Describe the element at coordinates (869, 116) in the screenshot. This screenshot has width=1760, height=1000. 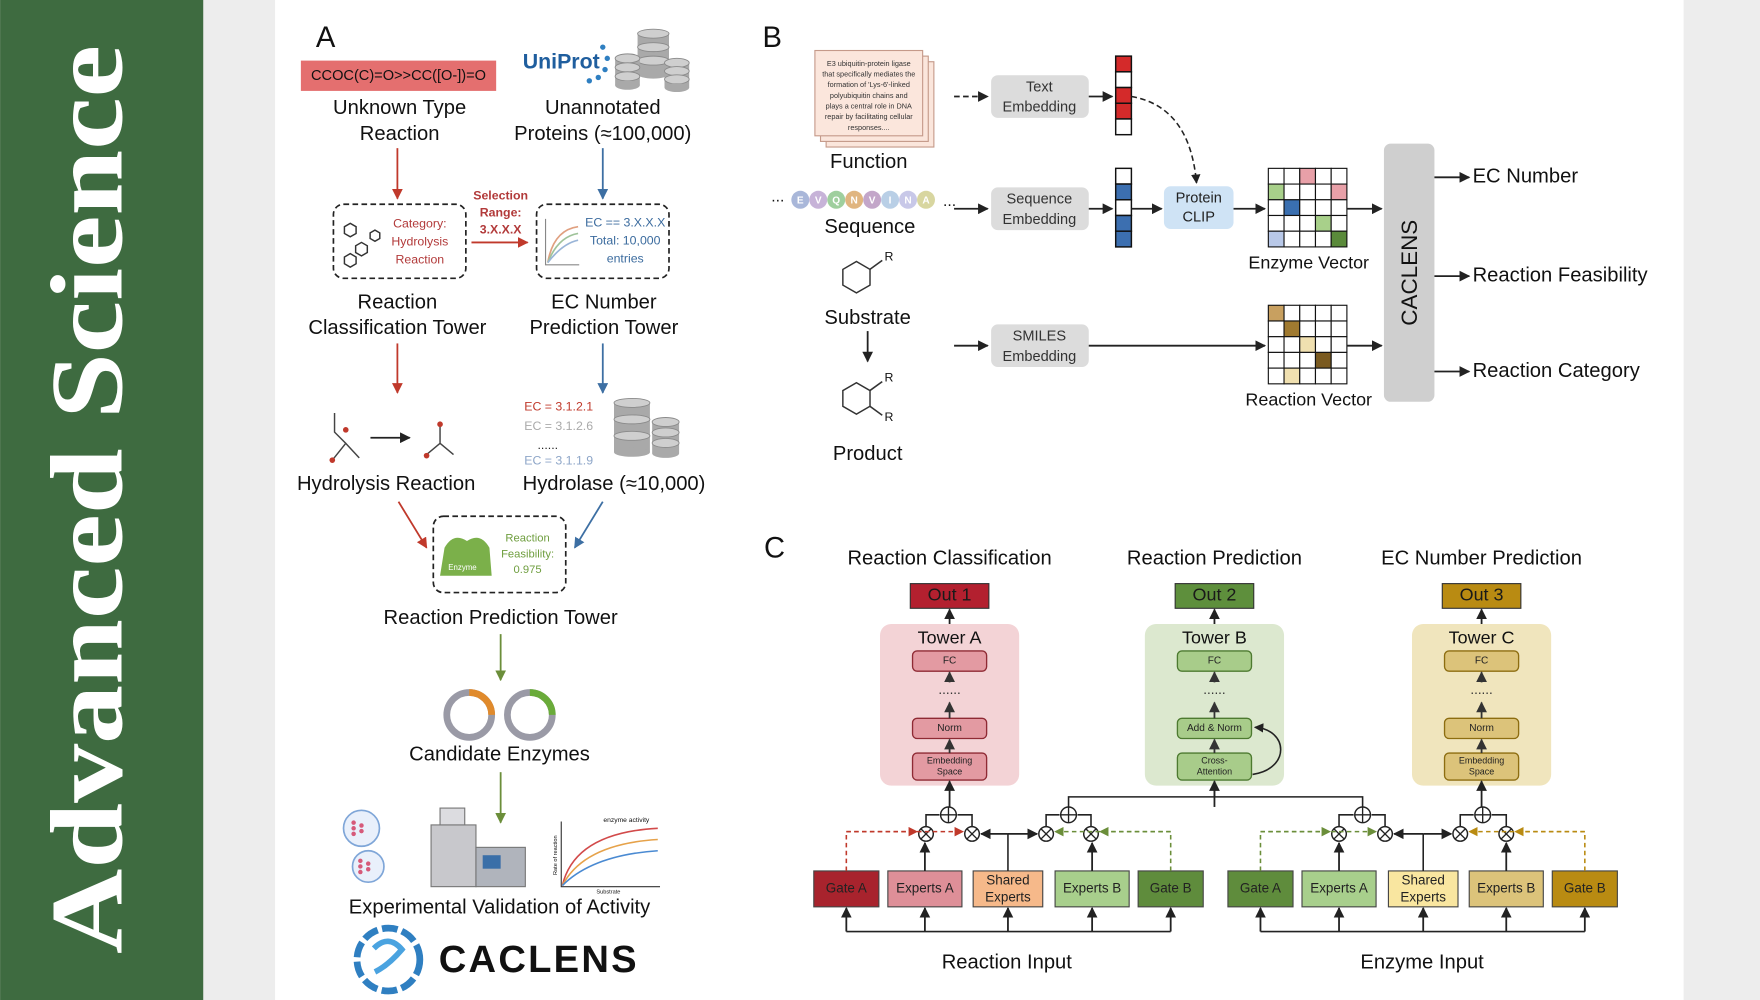
I see `label: repair by facilitating cellular` at that location.